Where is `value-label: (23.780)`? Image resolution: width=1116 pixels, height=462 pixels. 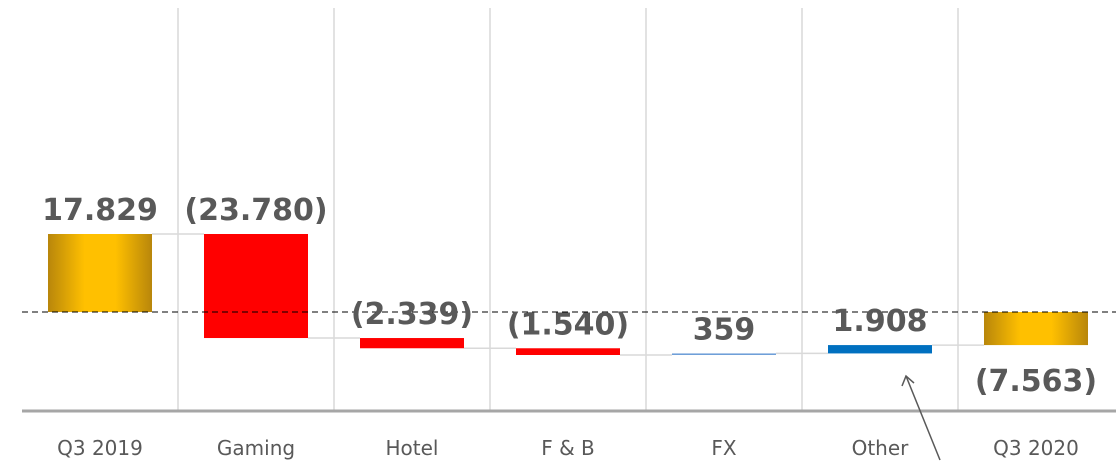 value-label: (23.780) is located at coordinates (255, 210).